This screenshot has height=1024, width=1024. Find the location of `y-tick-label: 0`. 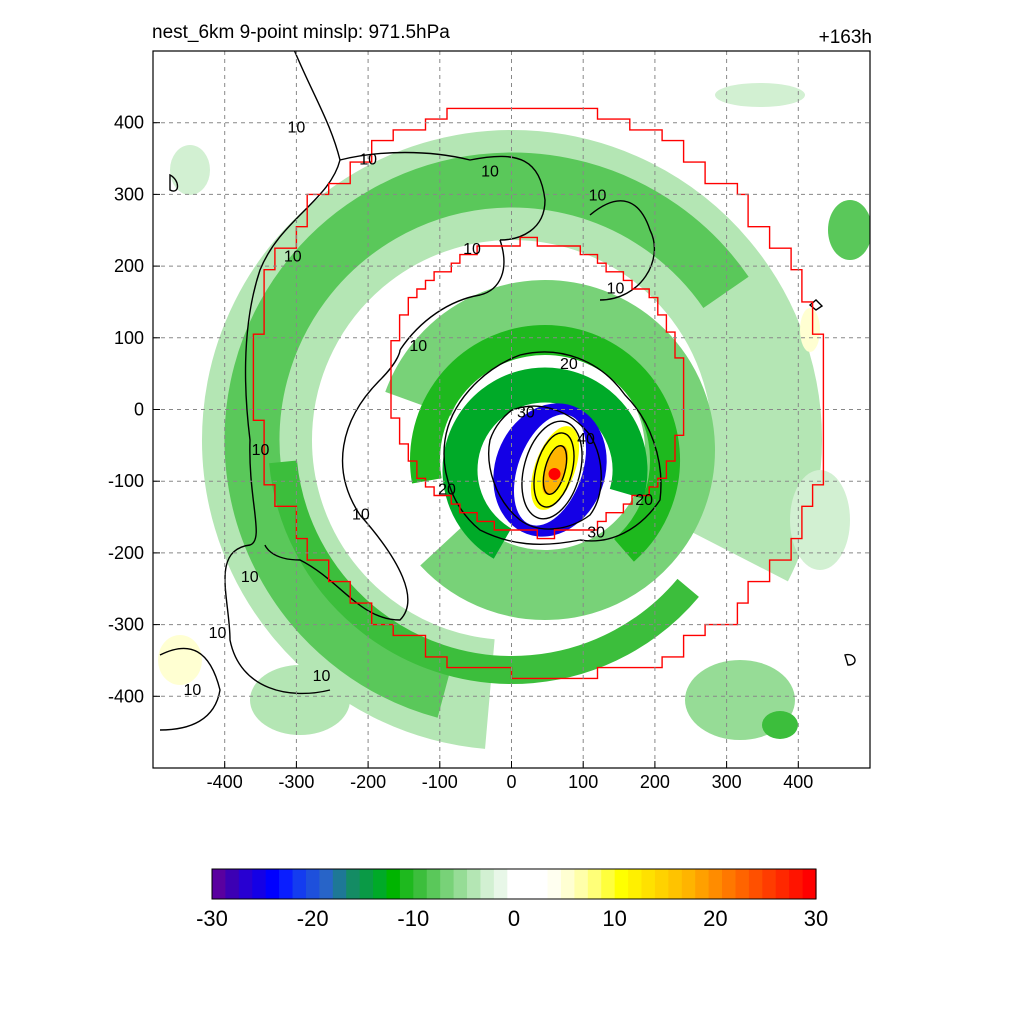

y-tick-label: 0 is located at coordinates (139, 410).